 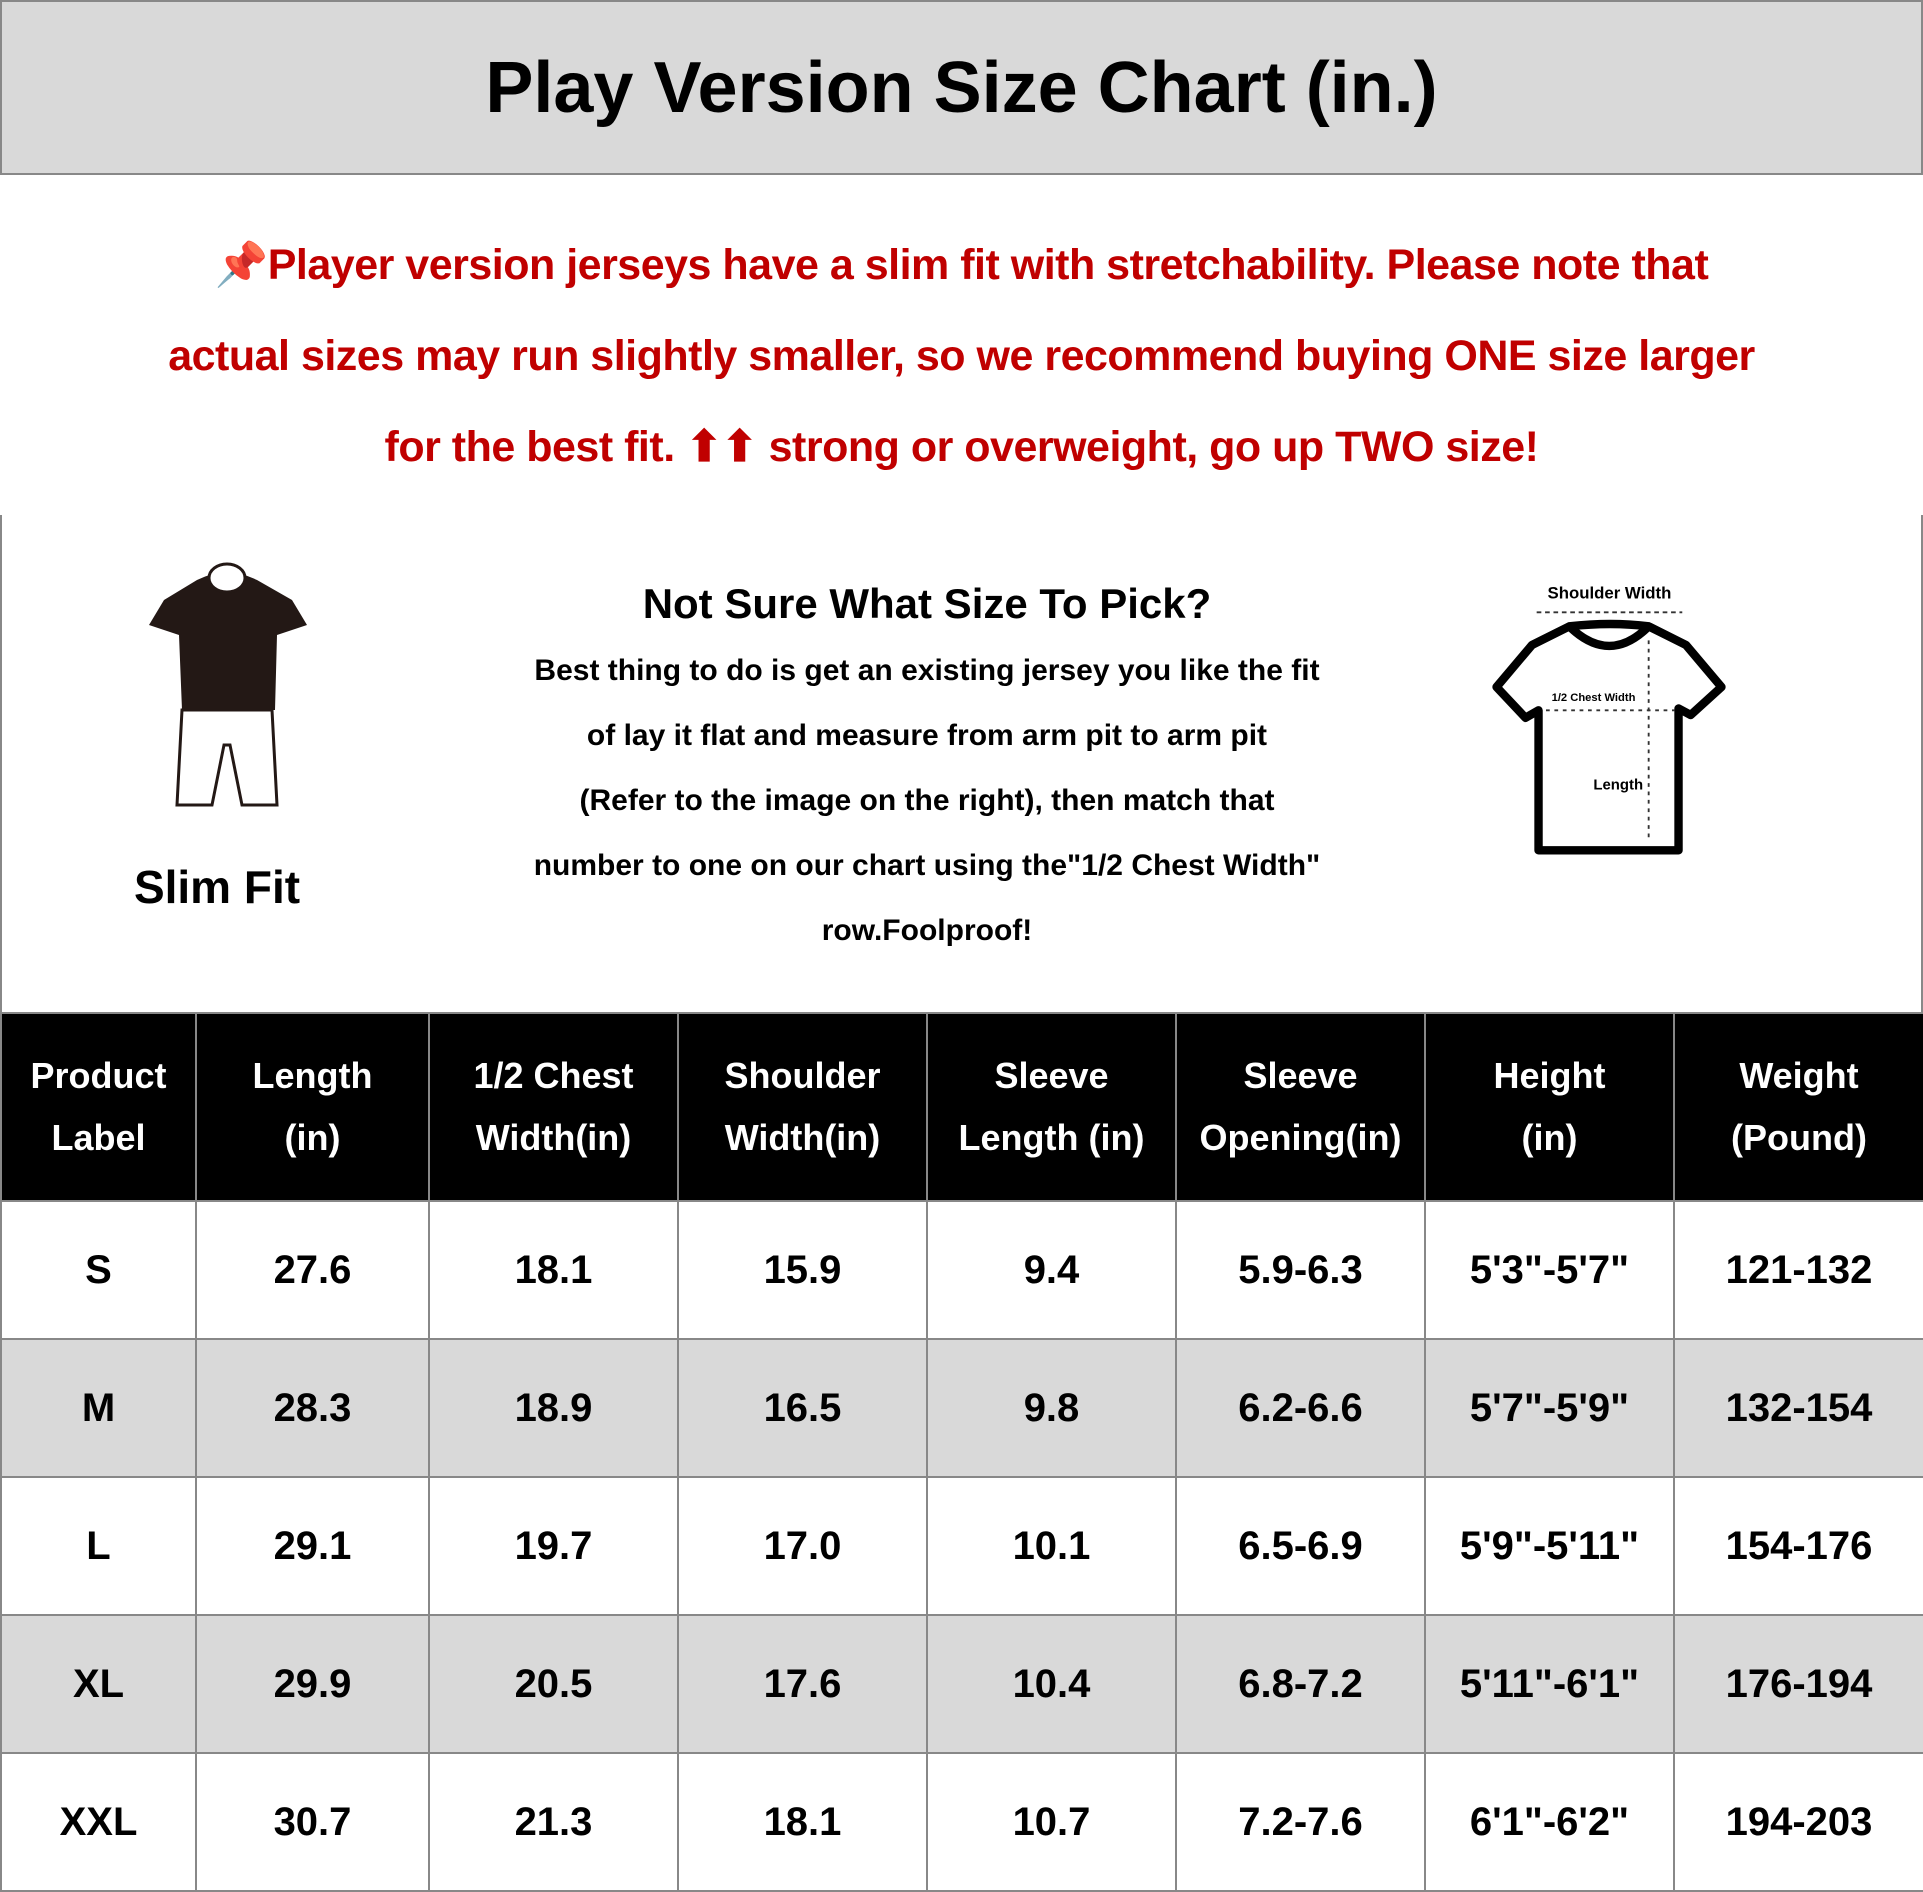 What do you see at coordinates (98, 1822) in the screenshot?
I see `table-cell: XXL` at bounding box center [98, 1822].